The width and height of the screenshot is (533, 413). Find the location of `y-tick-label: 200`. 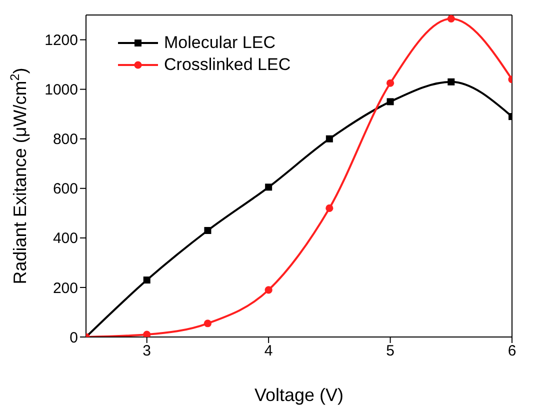

y-tick-label: 200 is located at coordinates (65, 288).